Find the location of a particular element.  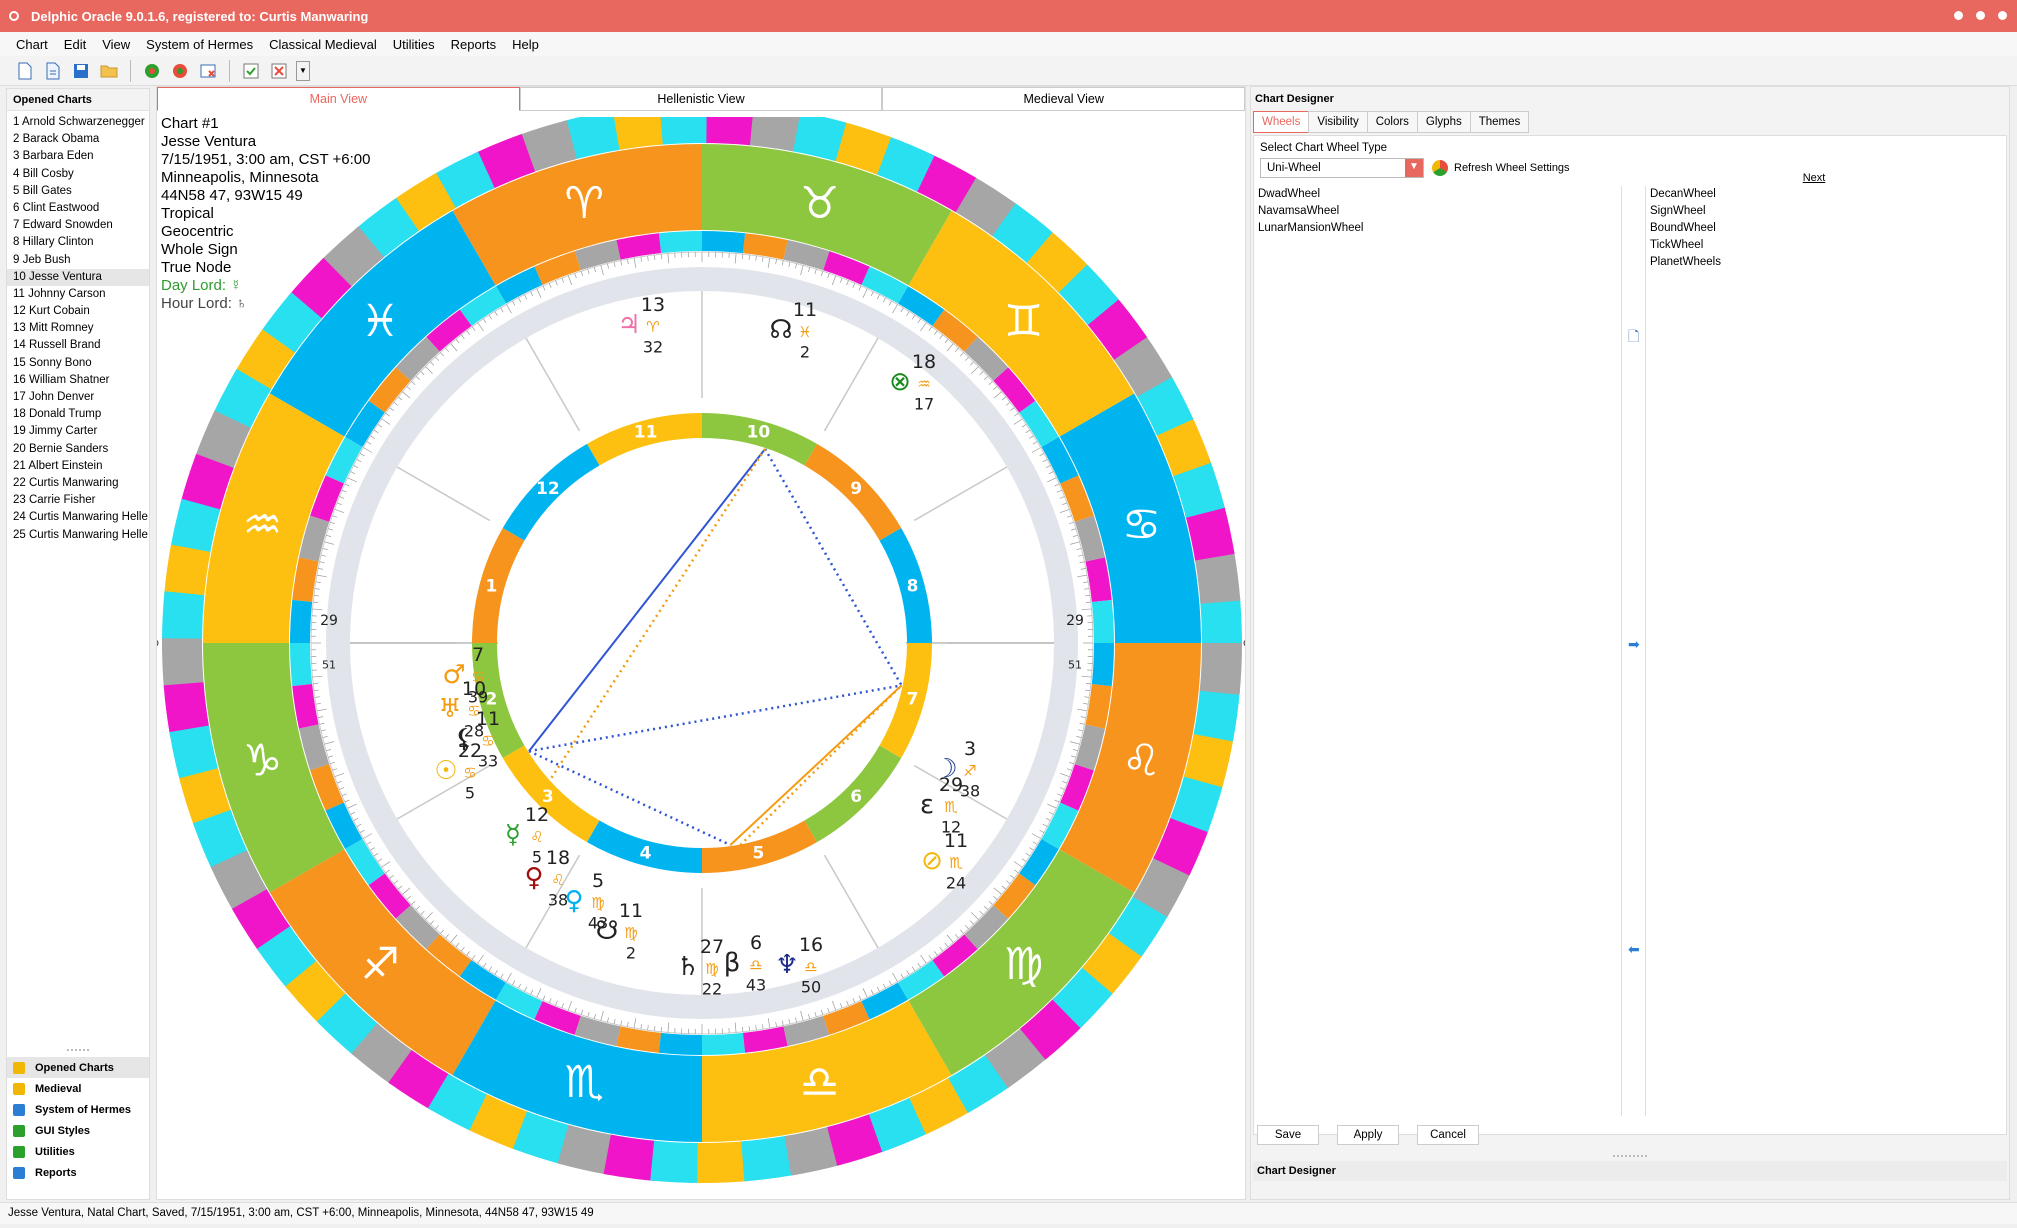

chart-list-item: 4 Bill Cosby is located at coordinates (43, 173).